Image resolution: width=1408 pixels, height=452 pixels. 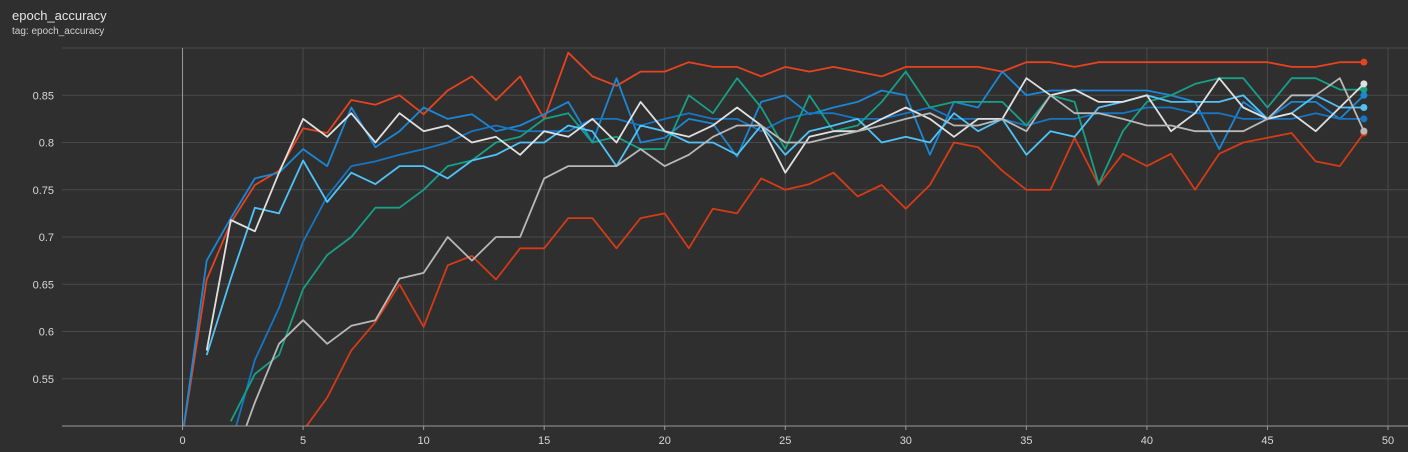 I want to click on y-tick-label: 0.85, so click(x=43, y=96).